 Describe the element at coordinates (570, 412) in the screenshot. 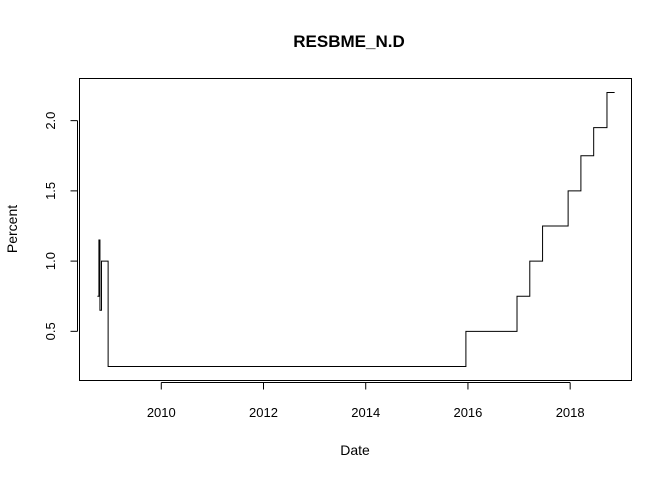

I see `x-tick-label: 2018` at that location.